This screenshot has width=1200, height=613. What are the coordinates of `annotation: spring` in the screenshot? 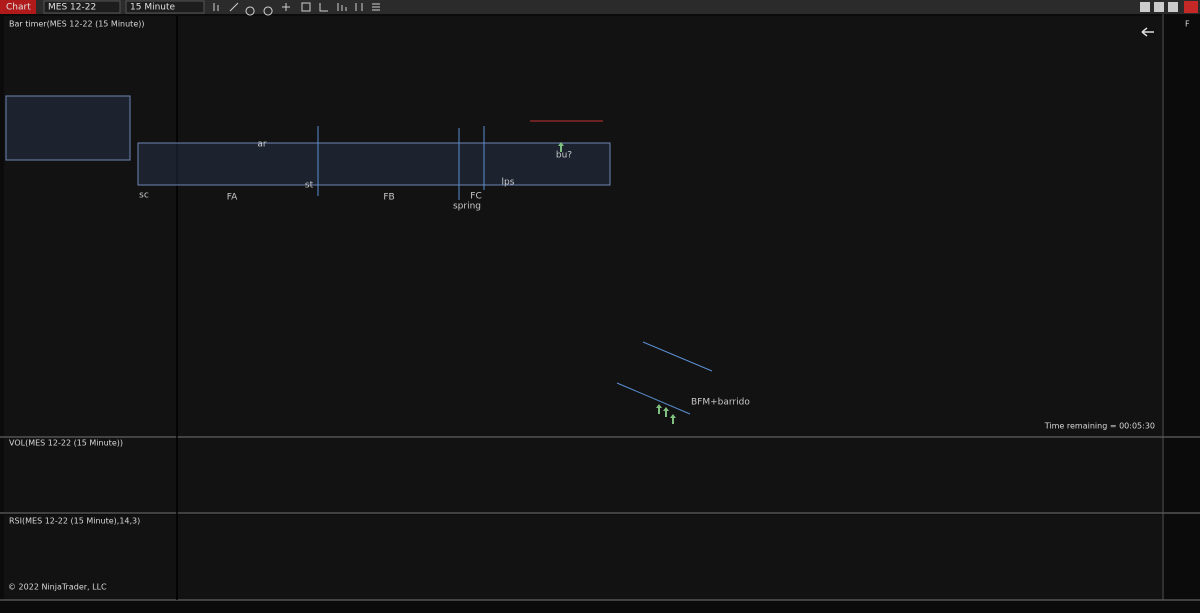 It's located at (467, 207).